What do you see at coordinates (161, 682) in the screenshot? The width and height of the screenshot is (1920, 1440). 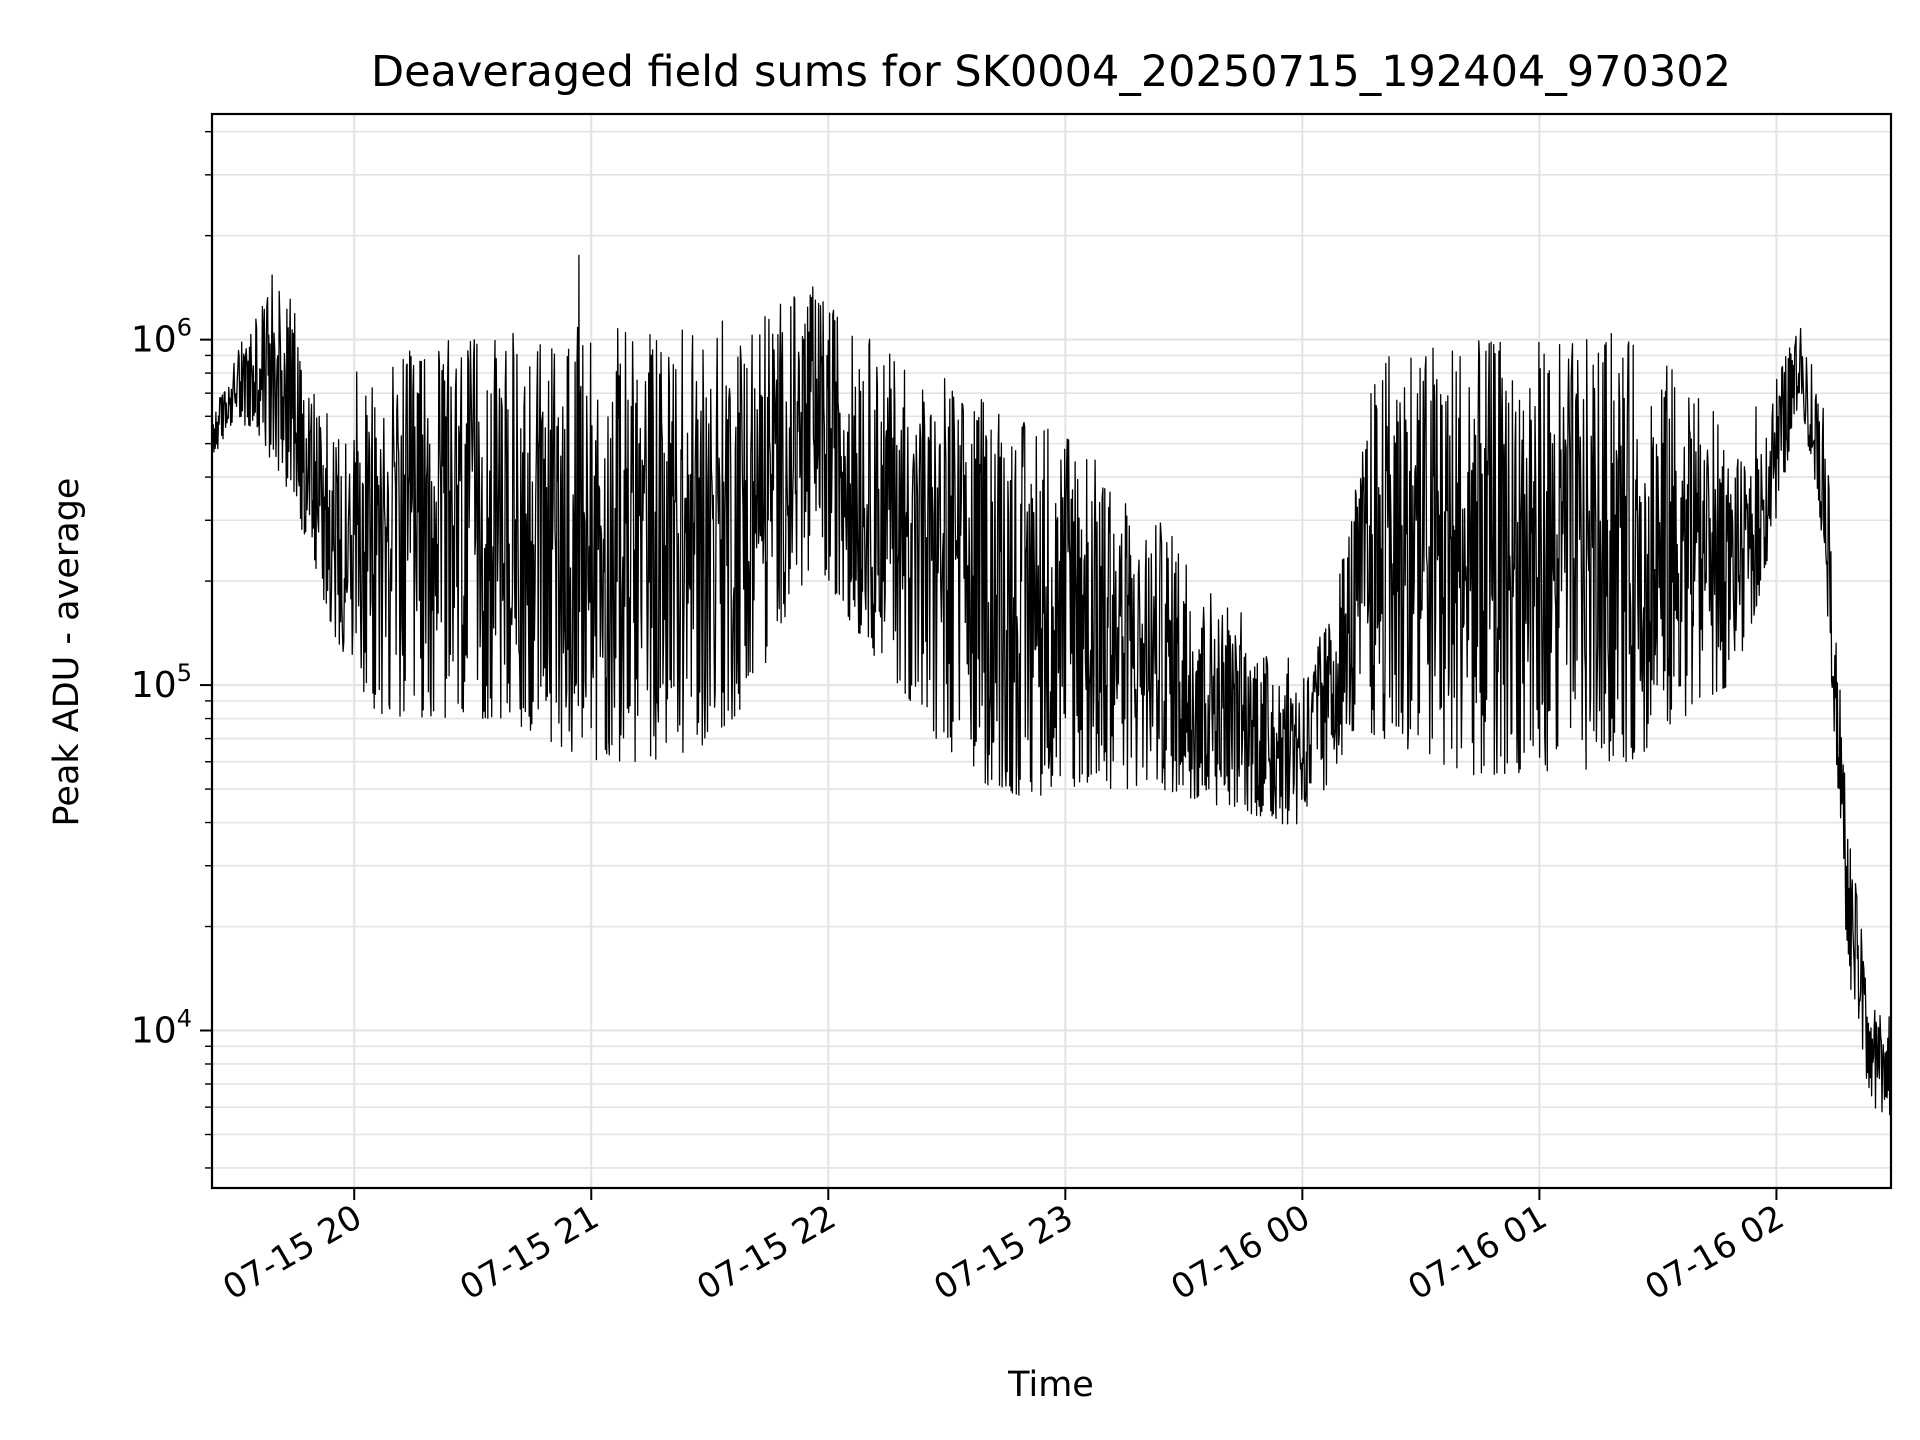 I see `y-tick-label: 10⁵` at bounding box center [161, 682].